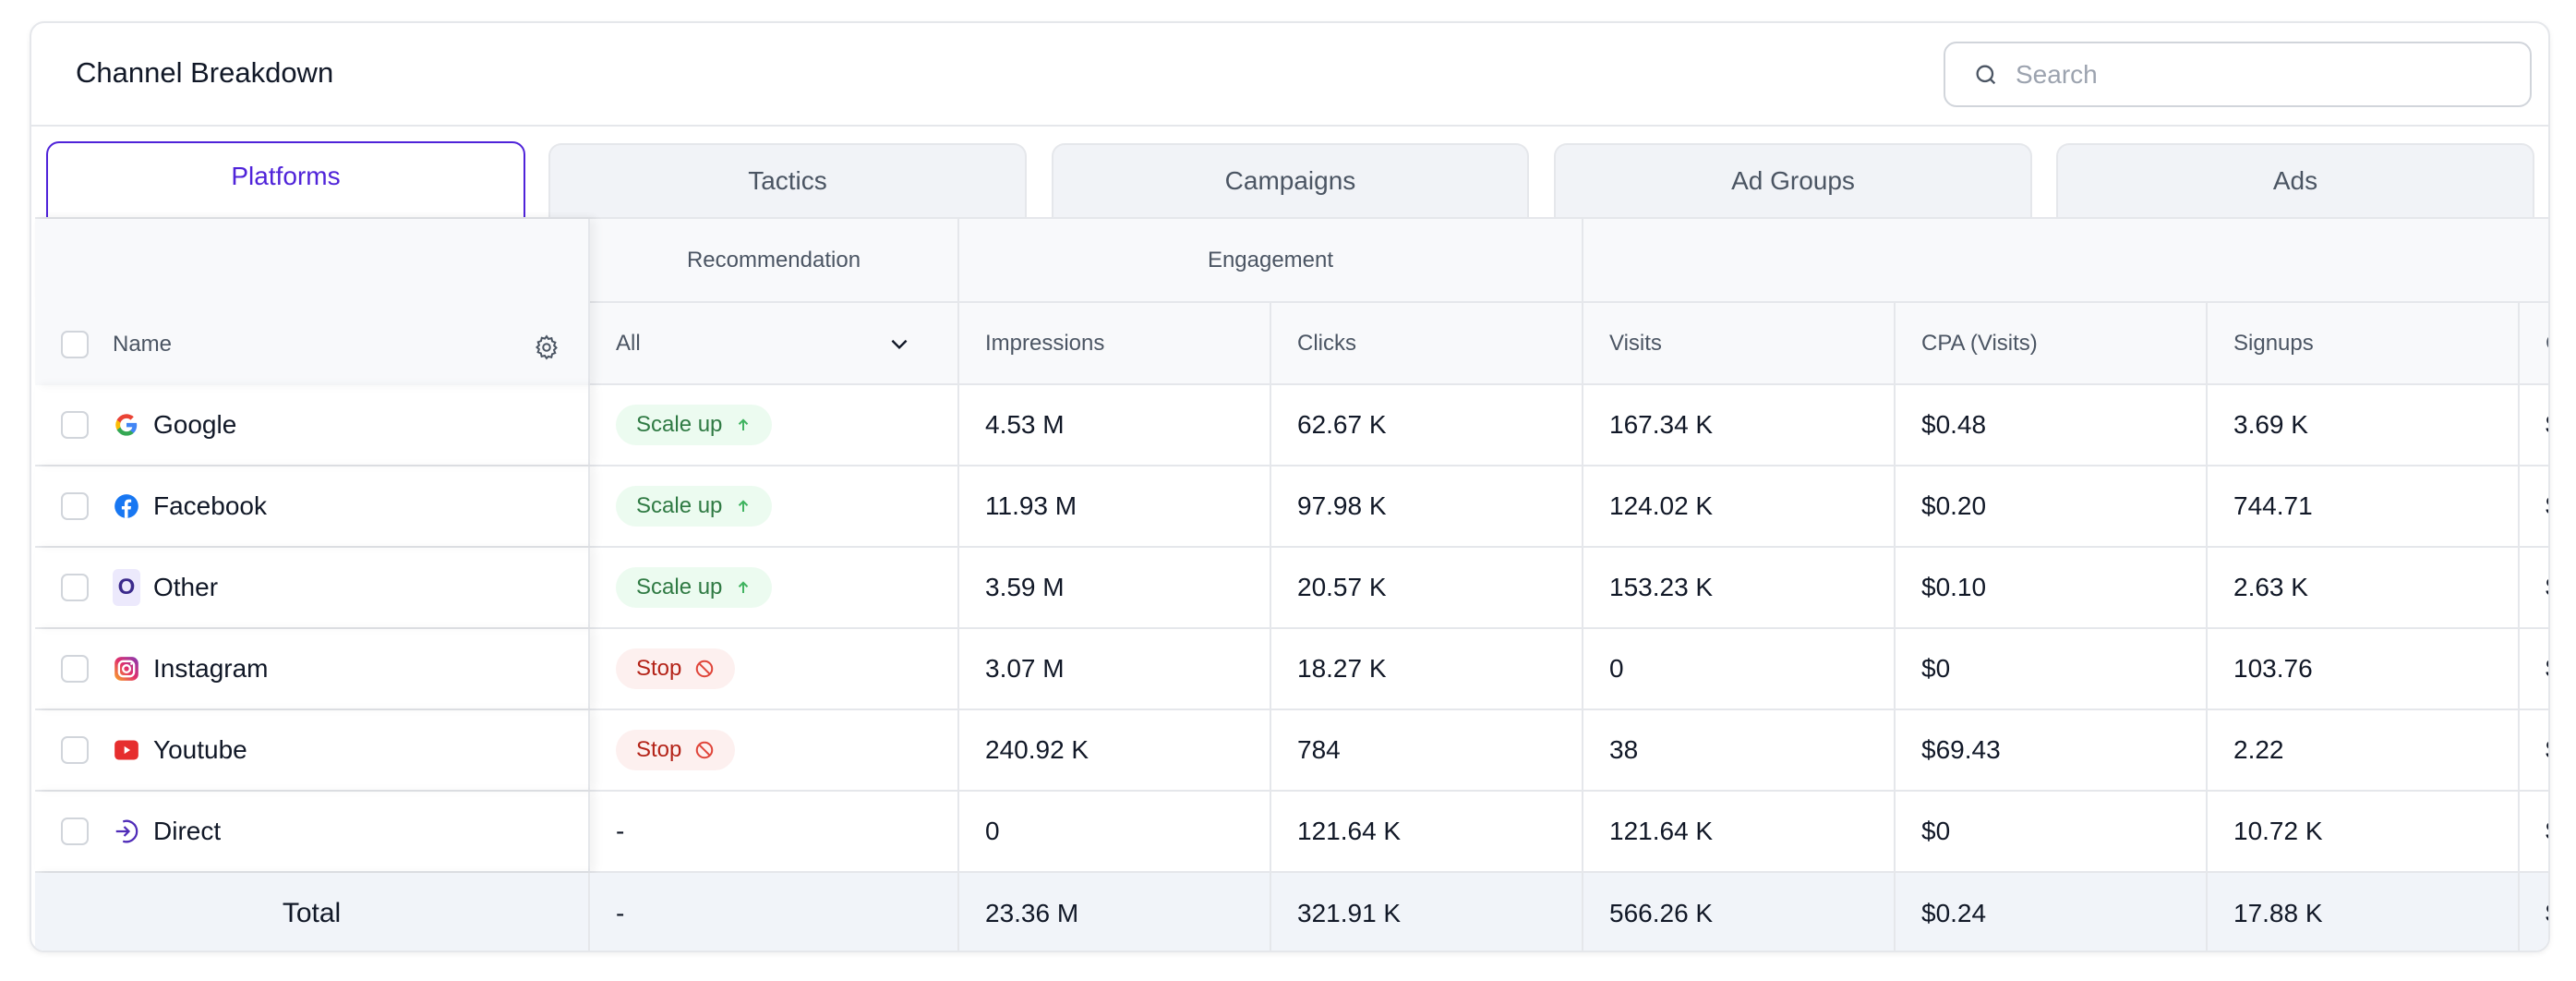 This screenshot has width=2576, height=981. I want to click on signups-header: Signups, so click(2364, 343).